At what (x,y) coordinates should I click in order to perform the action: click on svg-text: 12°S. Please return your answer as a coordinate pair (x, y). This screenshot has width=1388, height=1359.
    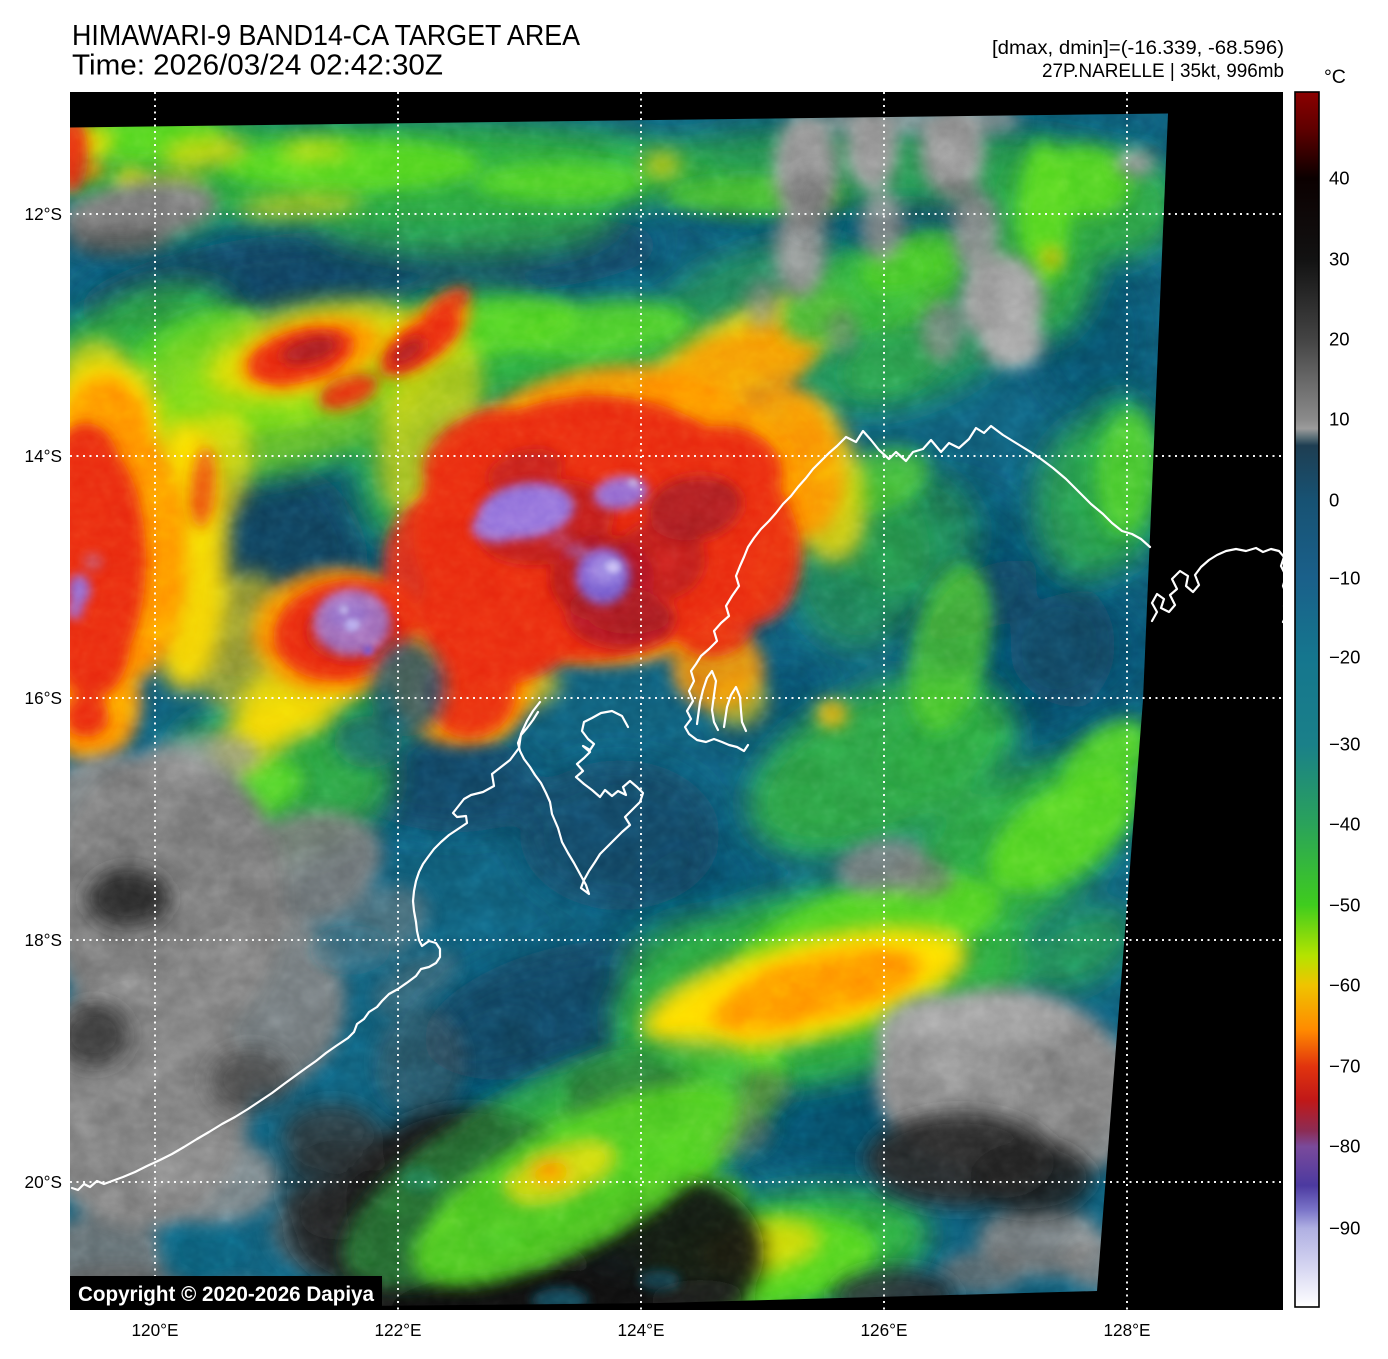
    Looking at the image, I should click on (43, 214).